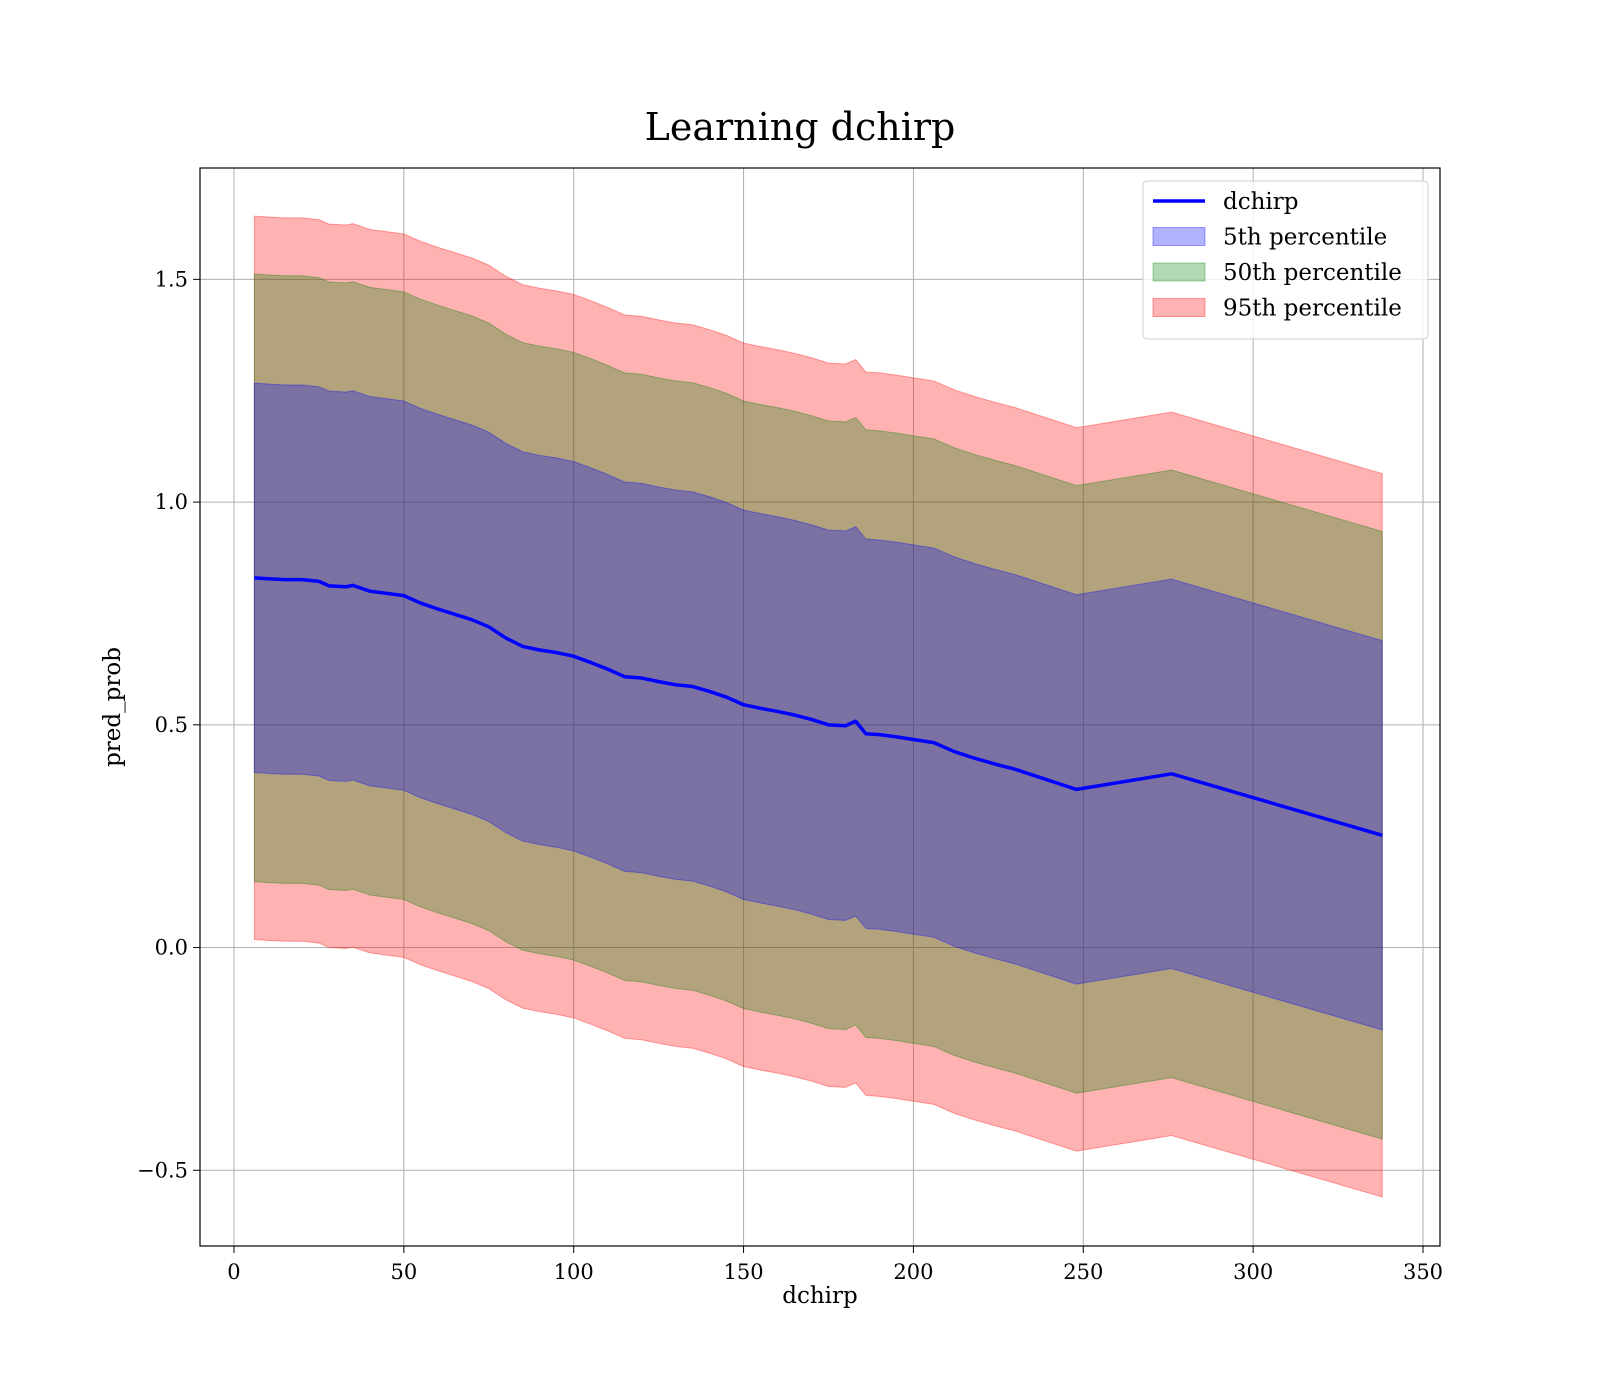 This screenshot has width=1600, height=1400. What do you see at coordinates (171, 279) in the screenshot?
I see `y-tick-label: 1.5` at bounding box center [171, 279].